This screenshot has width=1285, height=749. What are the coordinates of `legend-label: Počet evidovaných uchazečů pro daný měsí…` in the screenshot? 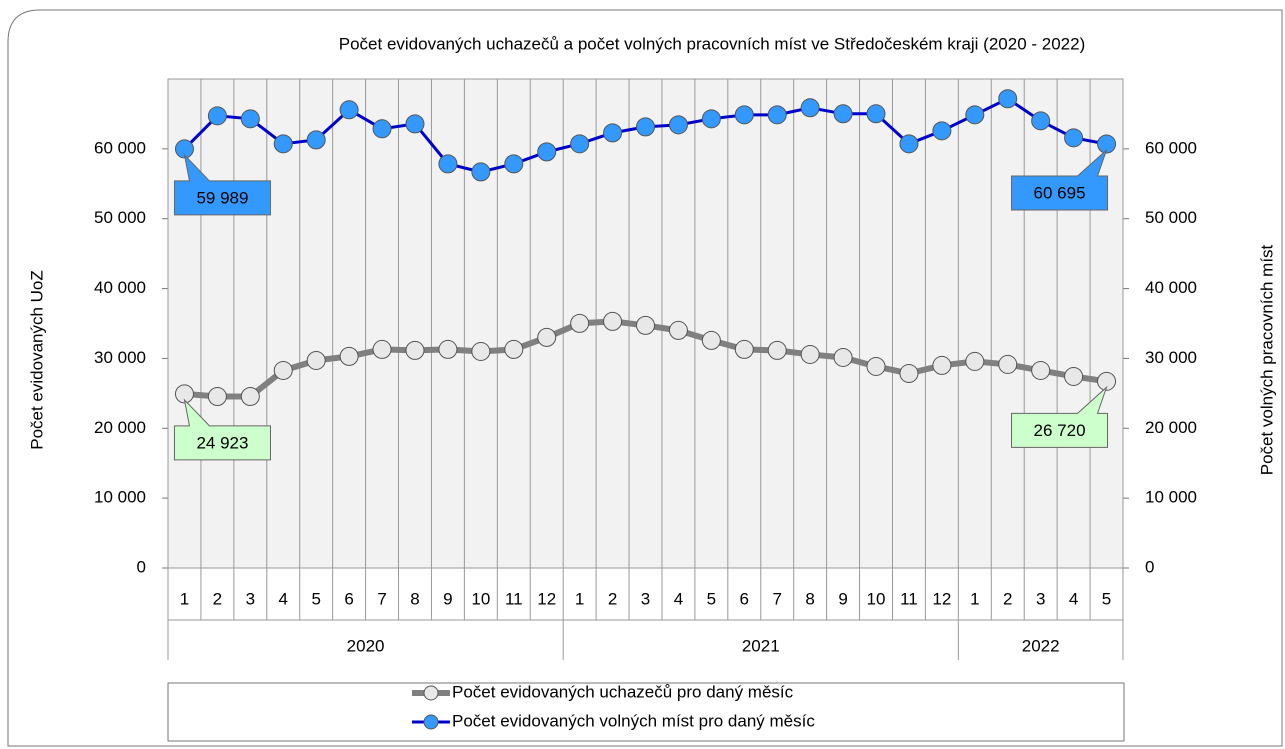 It's located at (623, 691).